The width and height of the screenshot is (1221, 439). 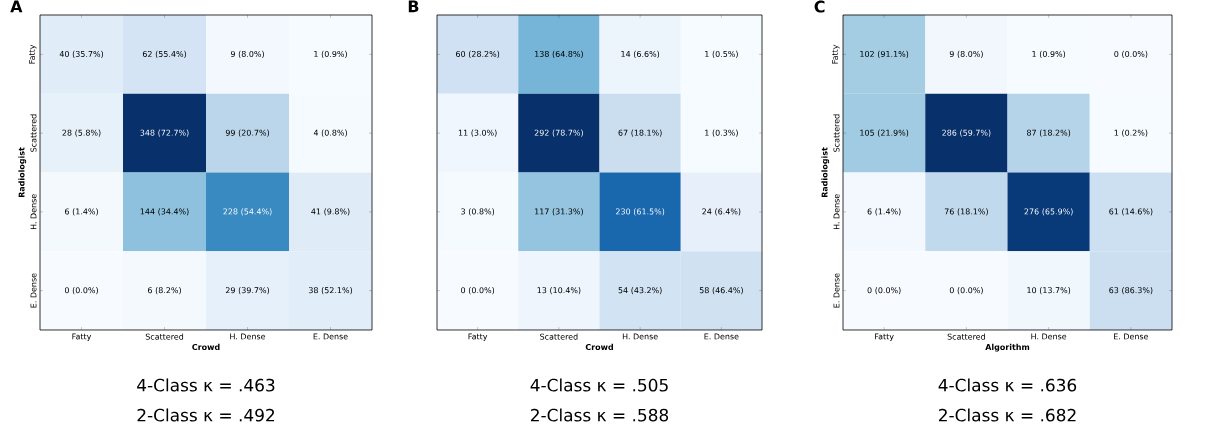 What do you see at coordinates (1007, 385) in the screenshot?
I see `text: 4-Class κ = .636` at bounding box center [1007, 385].